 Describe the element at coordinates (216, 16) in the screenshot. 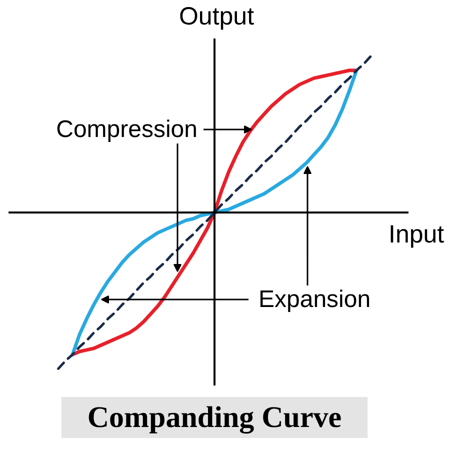

I see `y-axis-title: Output` at that location.